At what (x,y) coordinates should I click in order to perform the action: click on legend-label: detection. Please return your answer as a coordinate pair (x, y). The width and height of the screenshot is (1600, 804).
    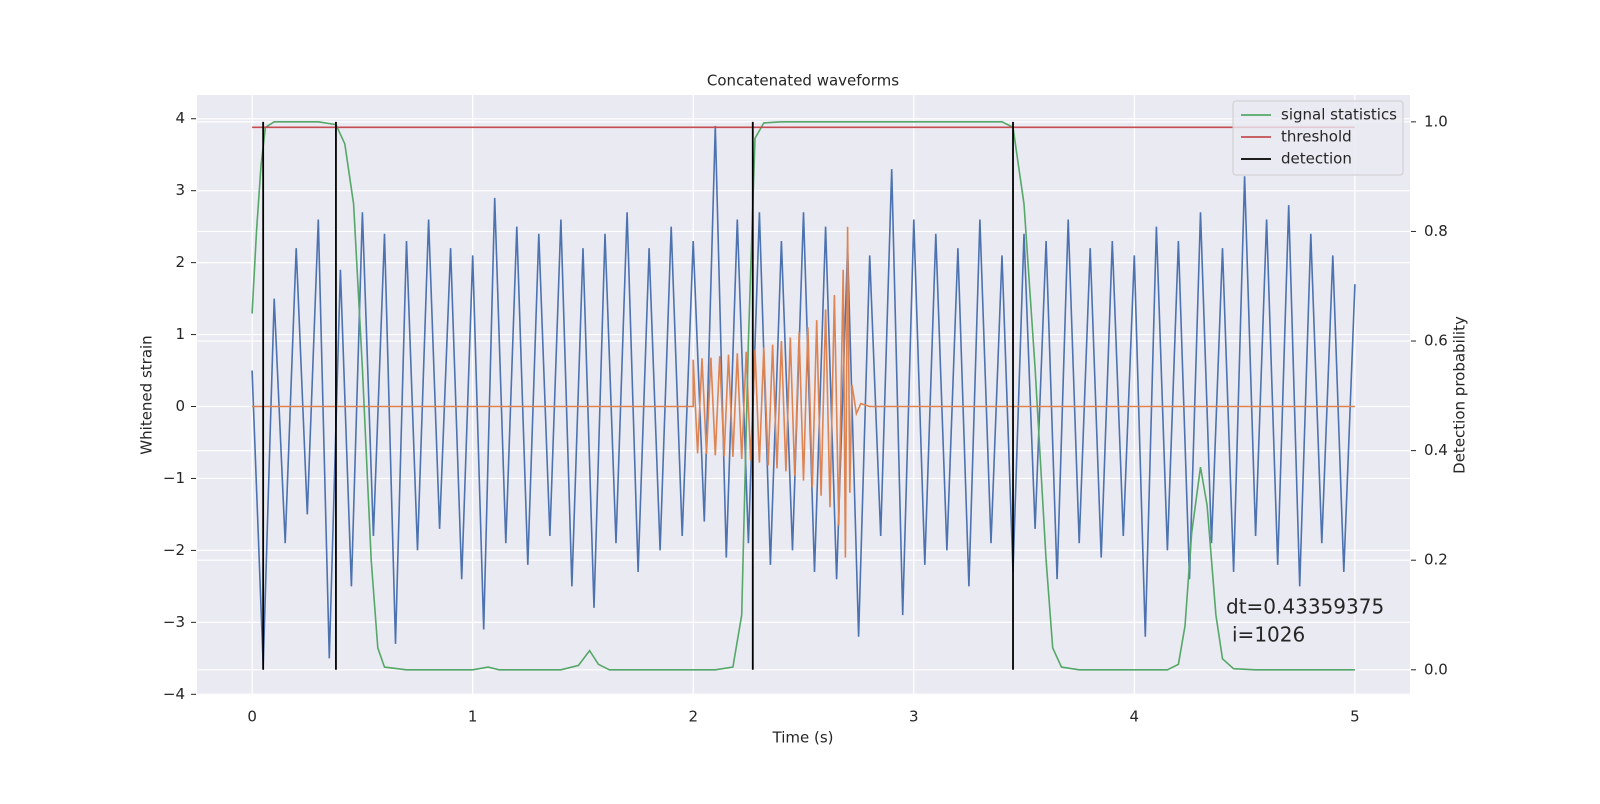
    Looking at the image, I should click on (1316, 159).